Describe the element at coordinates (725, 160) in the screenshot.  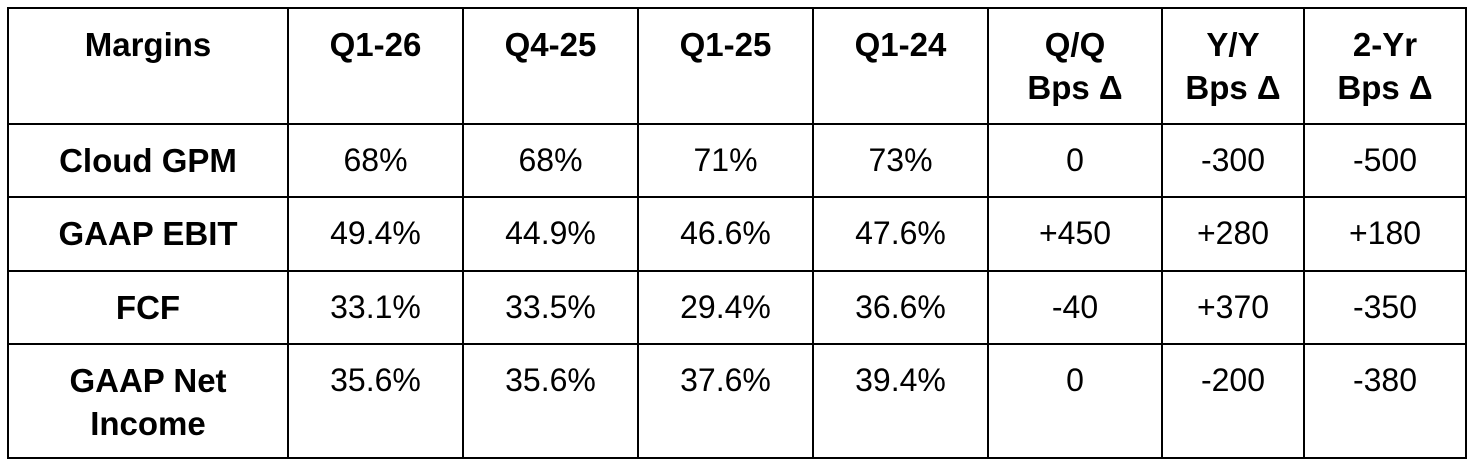
I see `cell: 71%` at that location.